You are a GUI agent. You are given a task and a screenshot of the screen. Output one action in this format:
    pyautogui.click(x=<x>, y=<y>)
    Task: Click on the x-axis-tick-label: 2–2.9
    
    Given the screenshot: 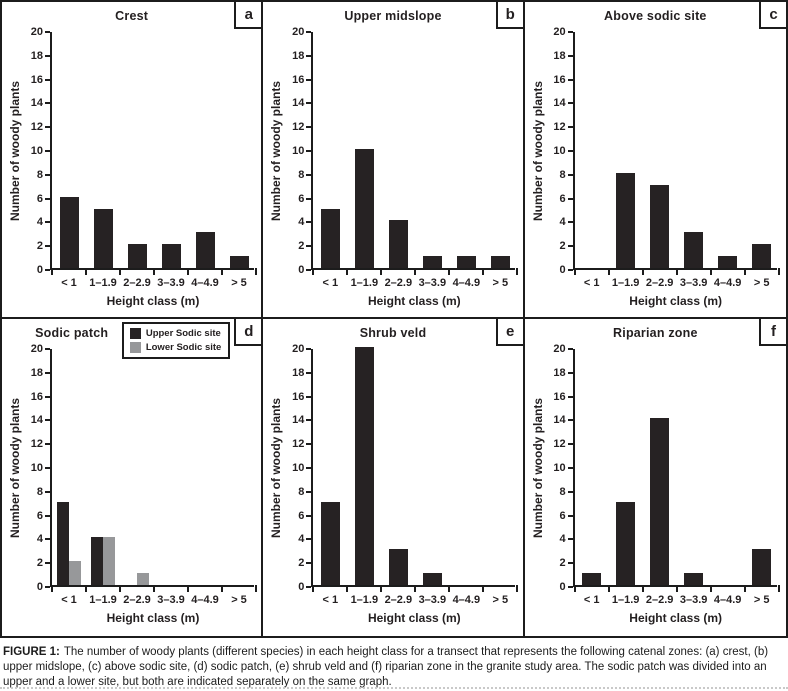 What is the action you would take?
    pyautogui.click(x=659, y=600)
    